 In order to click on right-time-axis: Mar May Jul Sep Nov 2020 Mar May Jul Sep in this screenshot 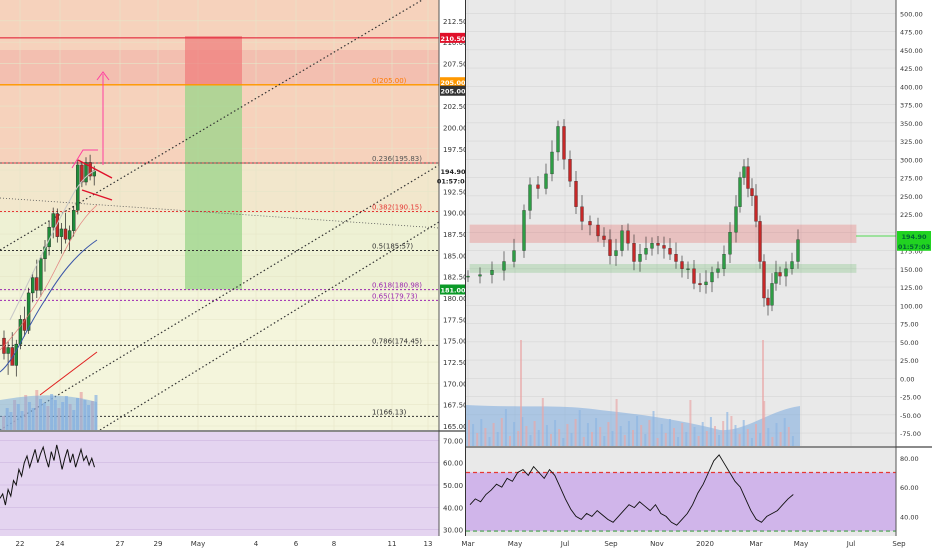, I will do `click(683, 544)`.